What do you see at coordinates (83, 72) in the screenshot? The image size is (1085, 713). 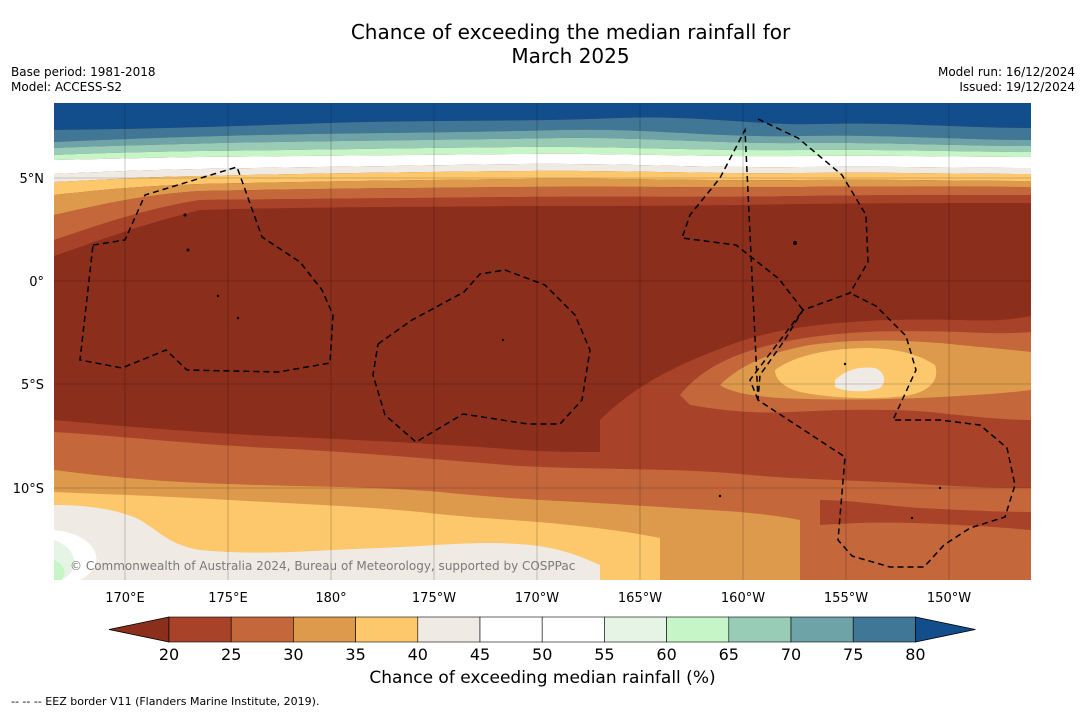 I see `base-period: Base period: 1981-2018` at bounding box center [83, 72].